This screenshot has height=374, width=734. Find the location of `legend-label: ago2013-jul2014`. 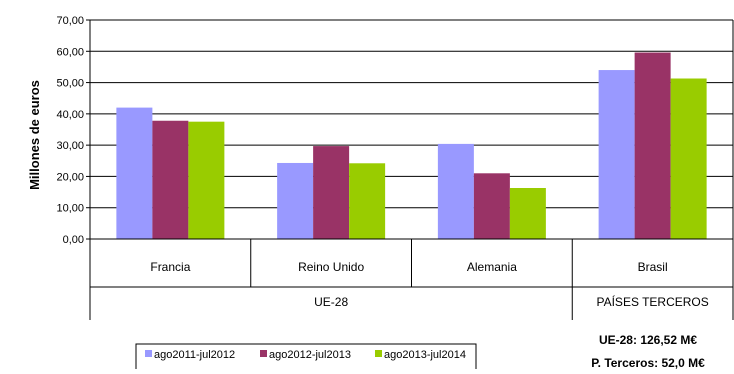

legend-label: ago2013-jul2014 is located at coordinates (425, 355).